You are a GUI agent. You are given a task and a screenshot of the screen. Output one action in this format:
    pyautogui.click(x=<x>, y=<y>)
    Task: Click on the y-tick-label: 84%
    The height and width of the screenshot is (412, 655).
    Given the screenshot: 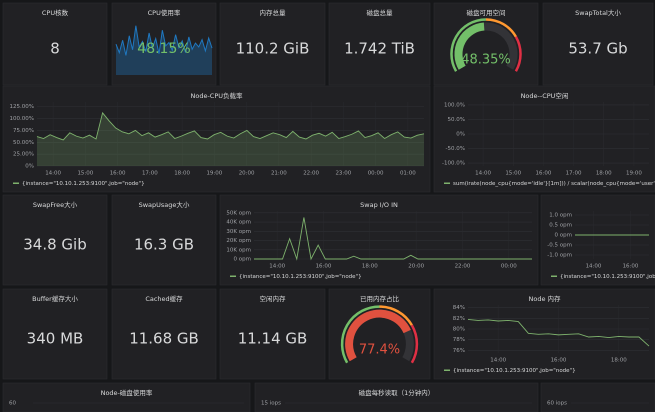 What is the action you would take?
    pyautogui.click(x=459, y=308)
    